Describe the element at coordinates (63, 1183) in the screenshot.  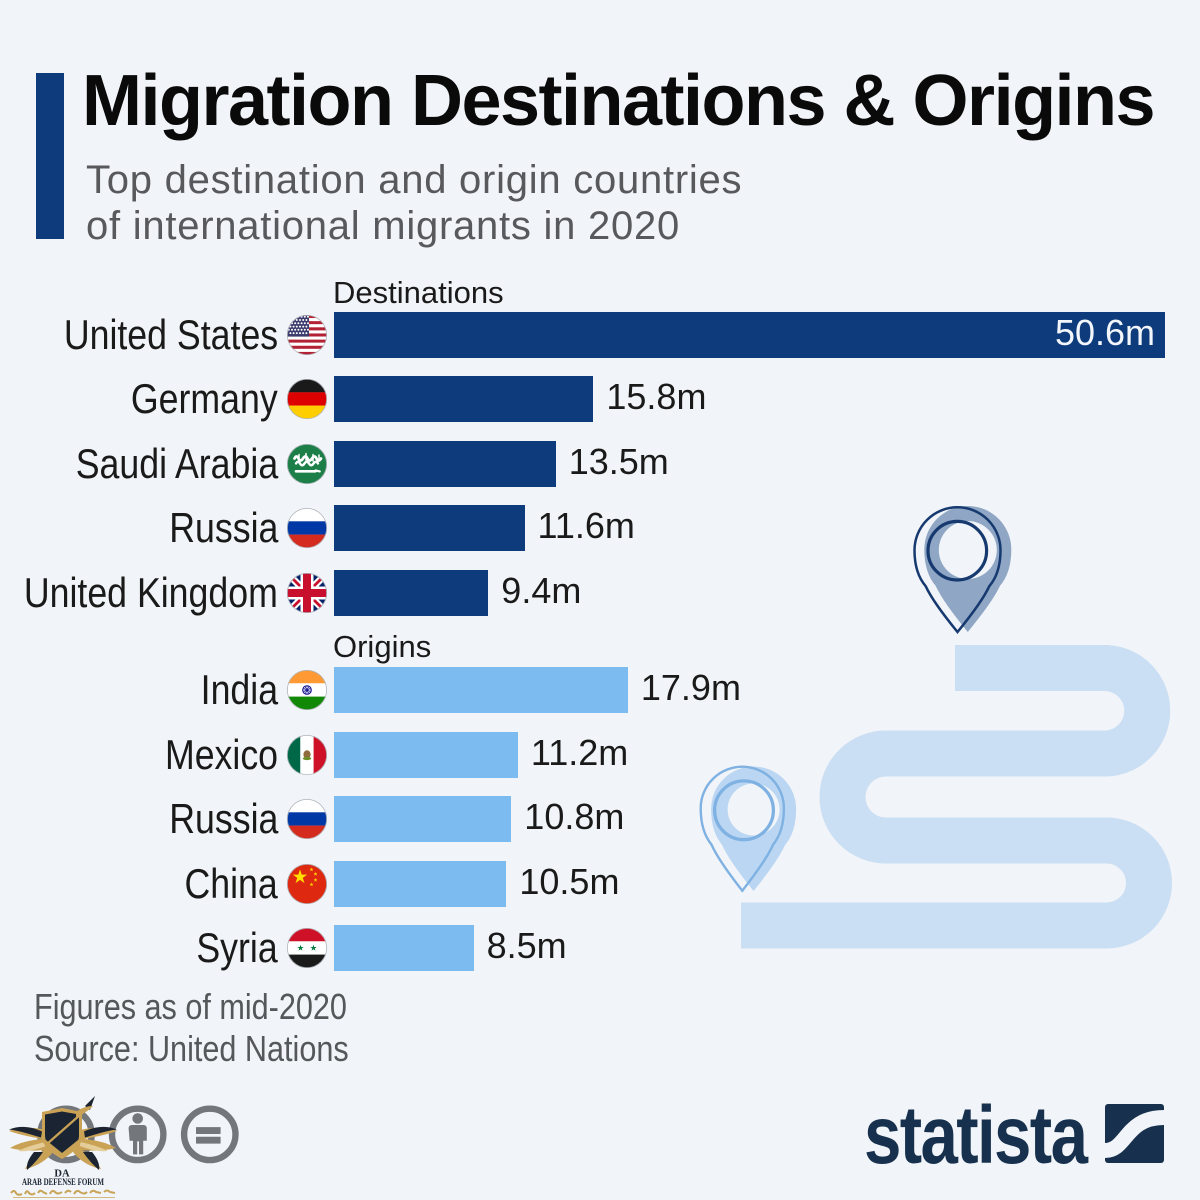
I see `svg-text: ARAB DEFENSE FORUM` at that location.